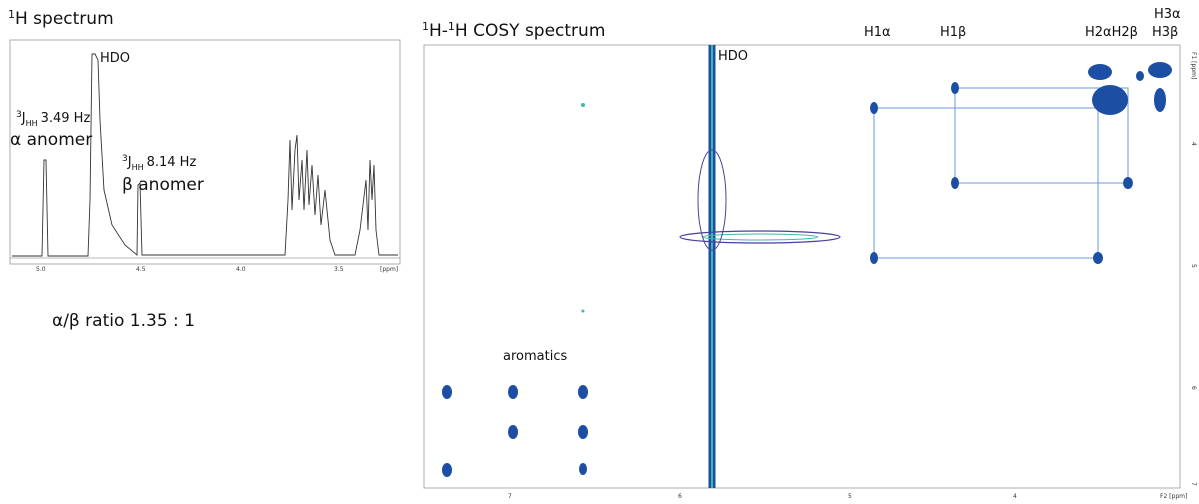 This screenshot has width=1199, height=504. I want to click on h1-spectrum, so click(205, 155).